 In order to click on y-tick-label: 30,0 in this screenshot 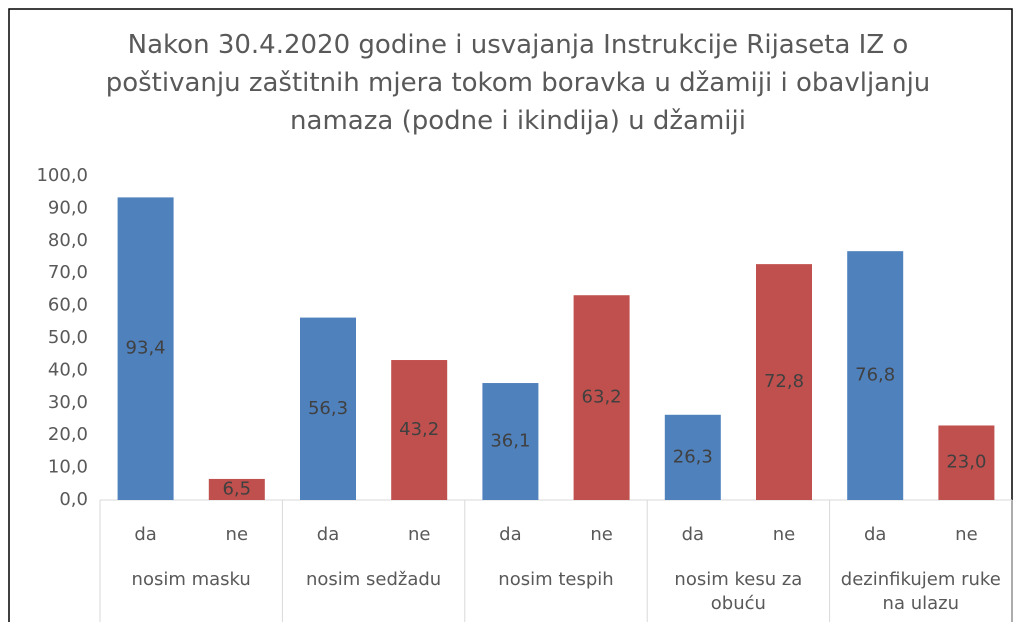, I will do `click(68, 402)`.